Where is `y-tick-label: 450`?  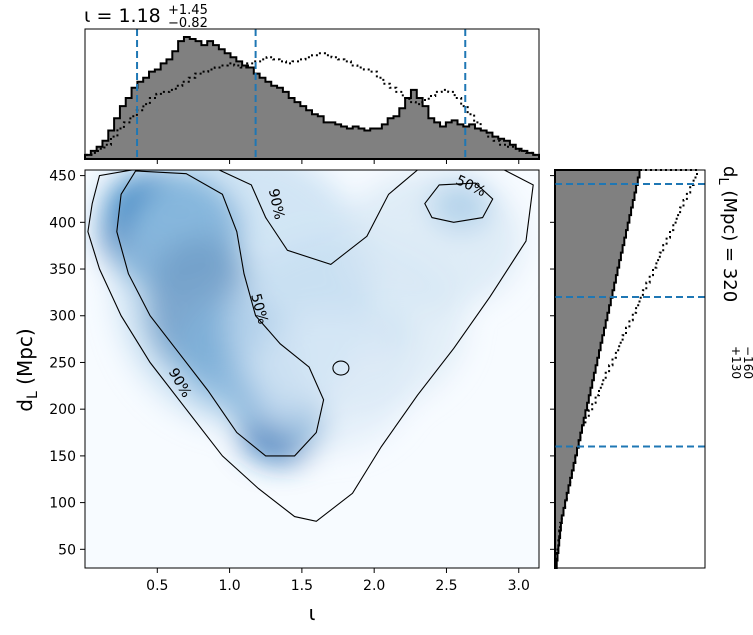
y-tick-label: 450 is located at coordinates (62, 177).